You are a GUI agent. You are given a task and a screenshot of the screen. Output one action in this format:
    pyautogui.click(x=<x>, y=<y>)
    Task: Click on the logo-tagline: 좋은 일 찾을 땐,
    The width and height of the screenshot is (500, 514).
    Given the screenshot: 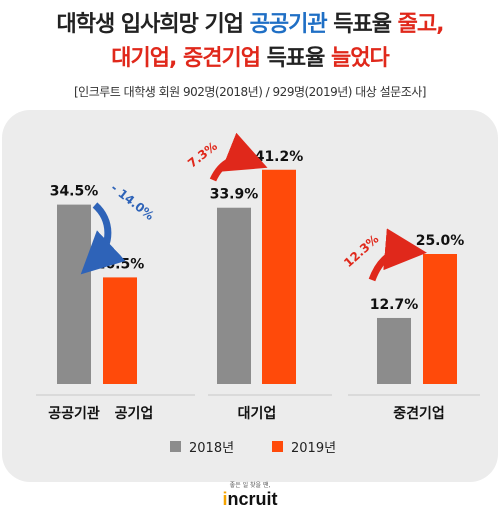 What is the action you would take?
    pyautogui.click(x=250, y=485)
    